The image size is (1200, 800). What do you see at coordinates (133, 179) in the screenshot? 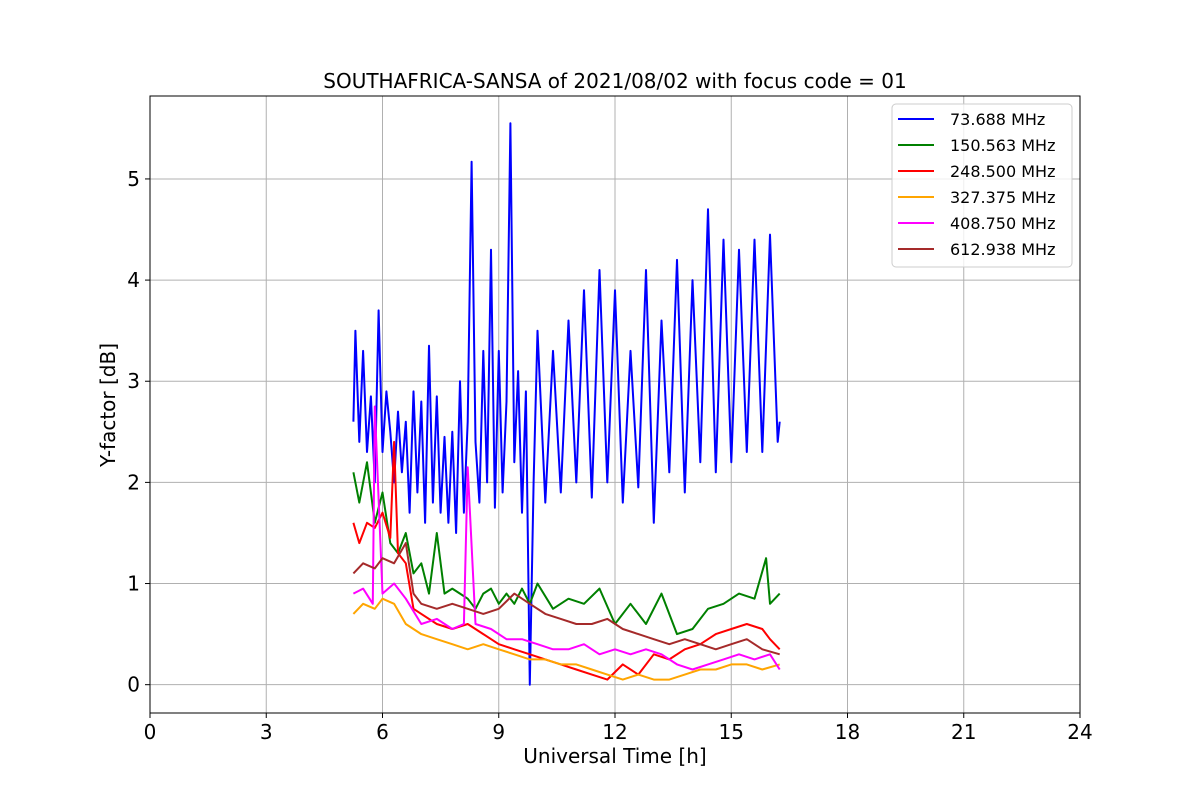
I see `y-tick-label: 5` at bounding box center [133, 179].